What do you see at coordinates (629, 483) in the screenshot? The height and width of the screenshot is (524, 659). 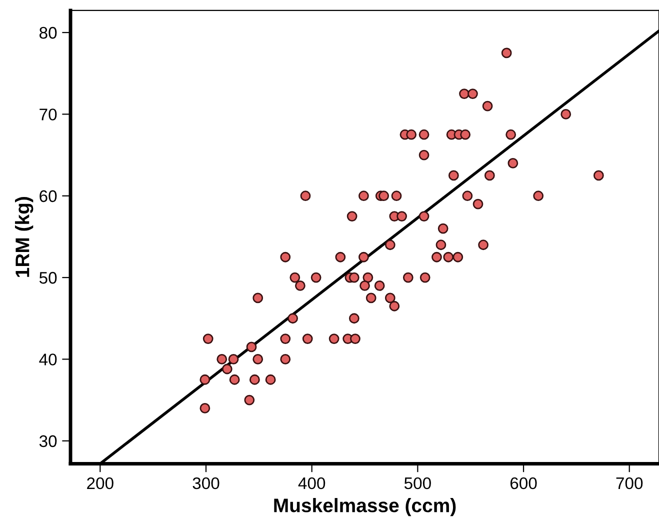 I see `x-tick-label: 700` at bounding box center [629, 483].